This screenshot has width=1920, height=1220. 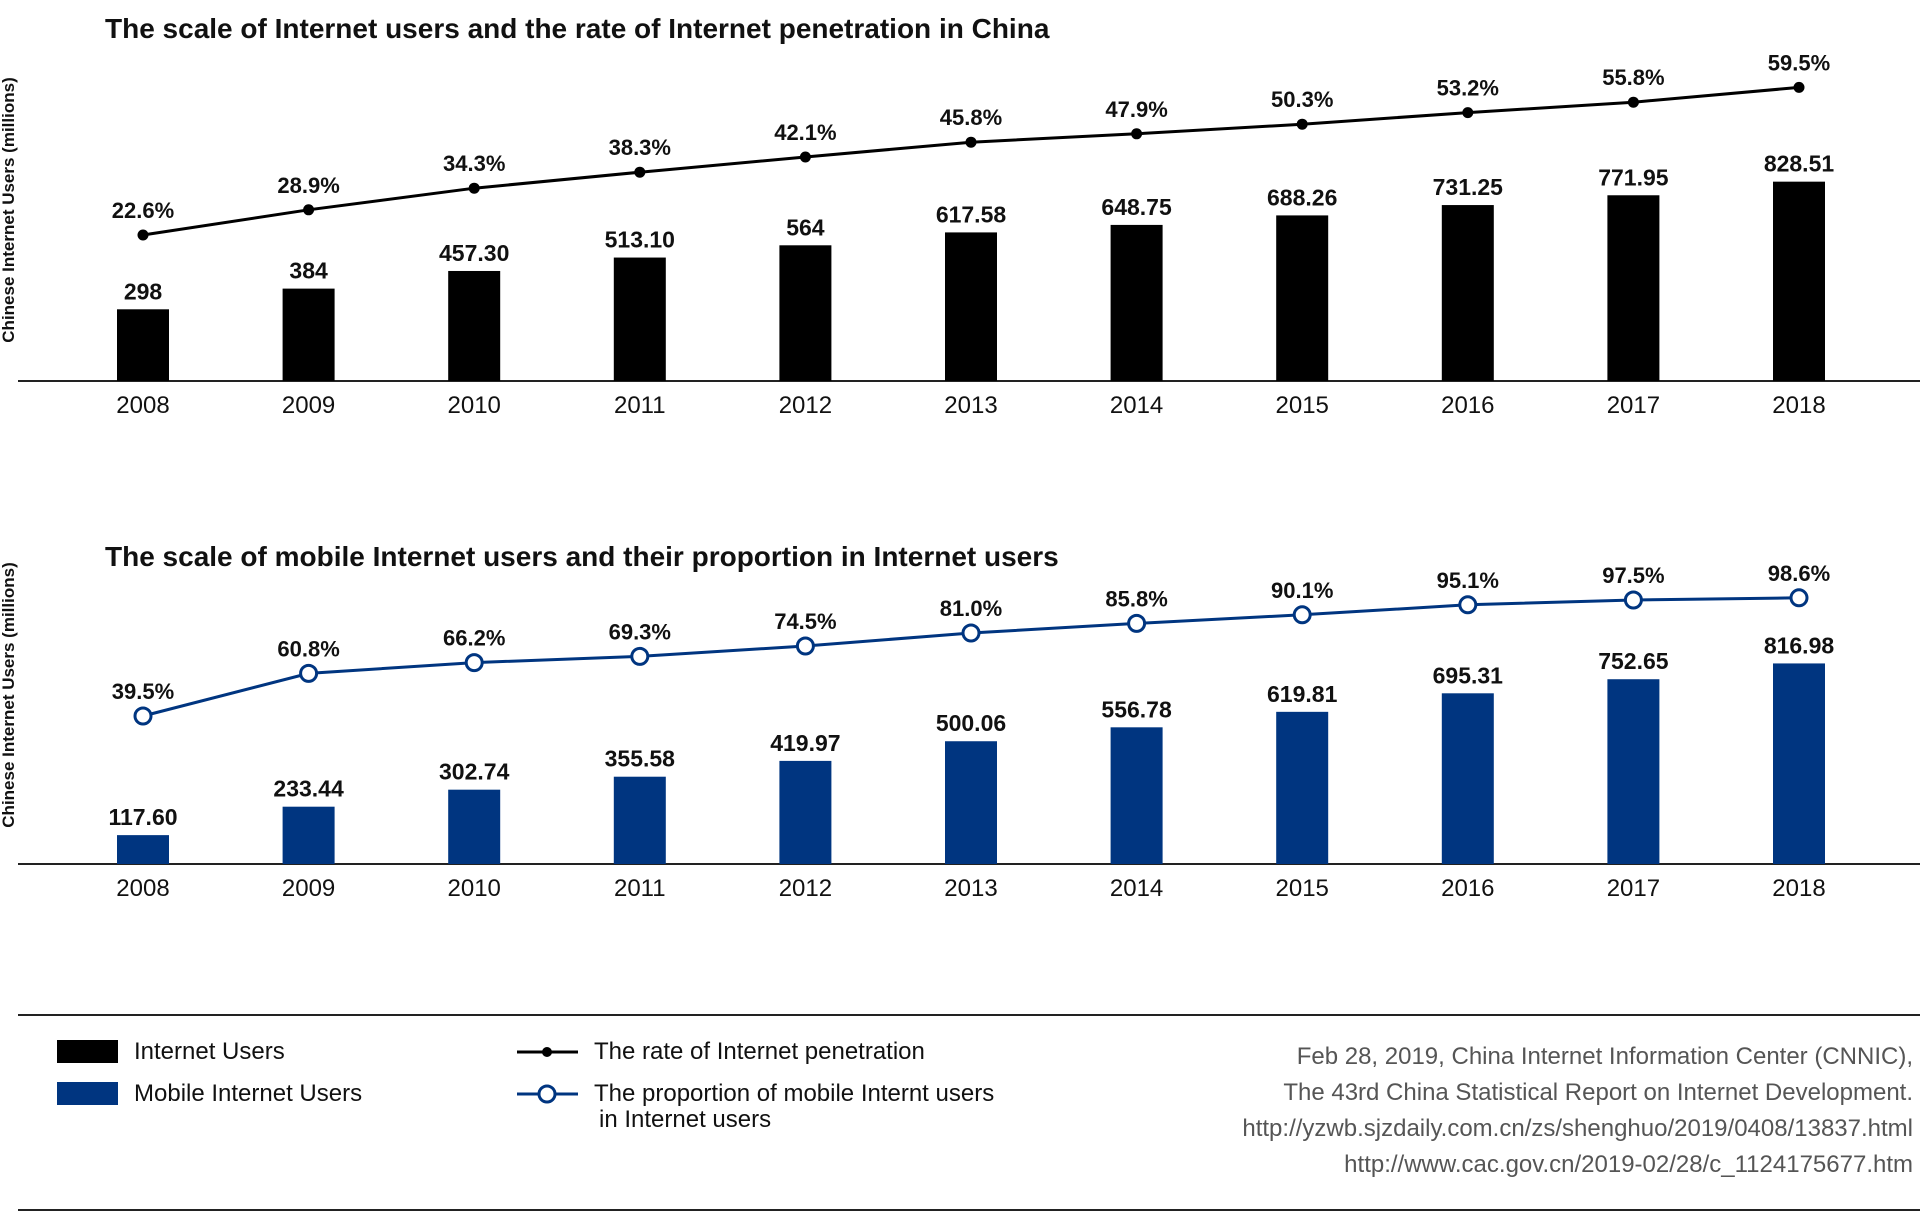 What do you see at coordinates (547, 1052) in the screenshot?
I see `legend-marker-dot` at bounding box center [547, 1052].